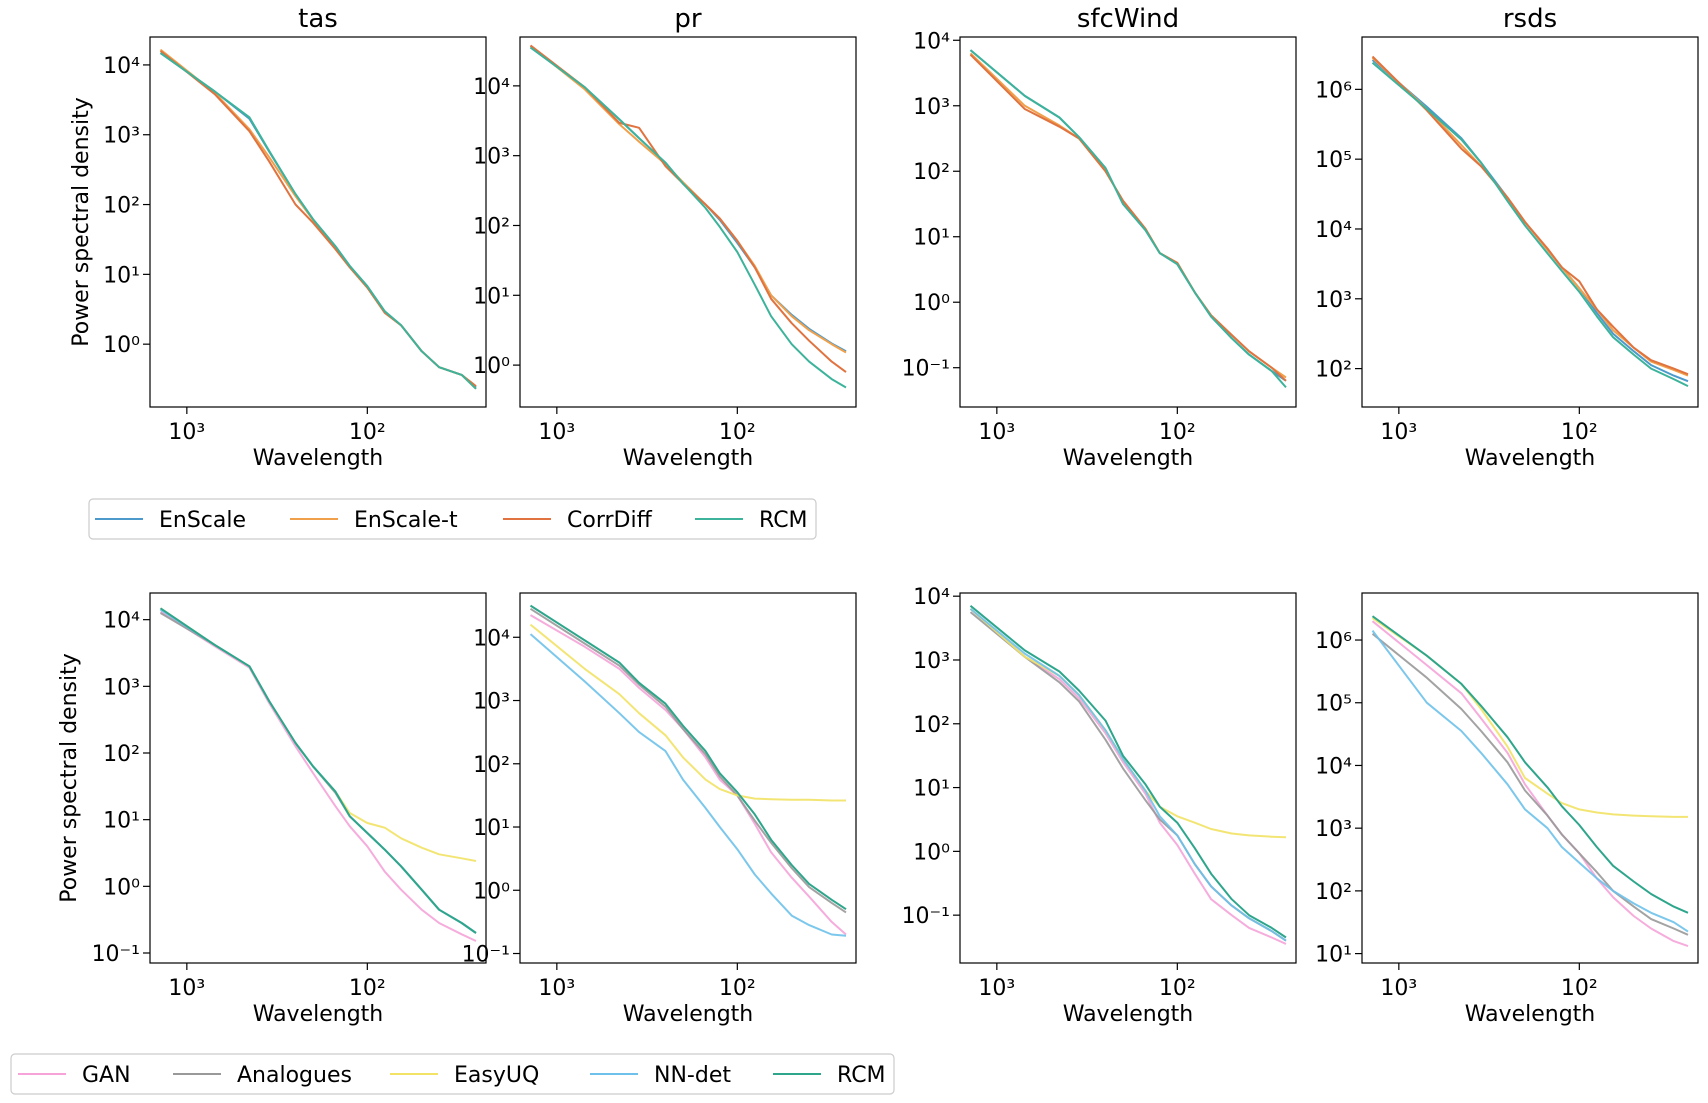 Image resolution: width=1708 pixels, height=1103 pixels. I want to click on legend-frame, so click(452, 1074).